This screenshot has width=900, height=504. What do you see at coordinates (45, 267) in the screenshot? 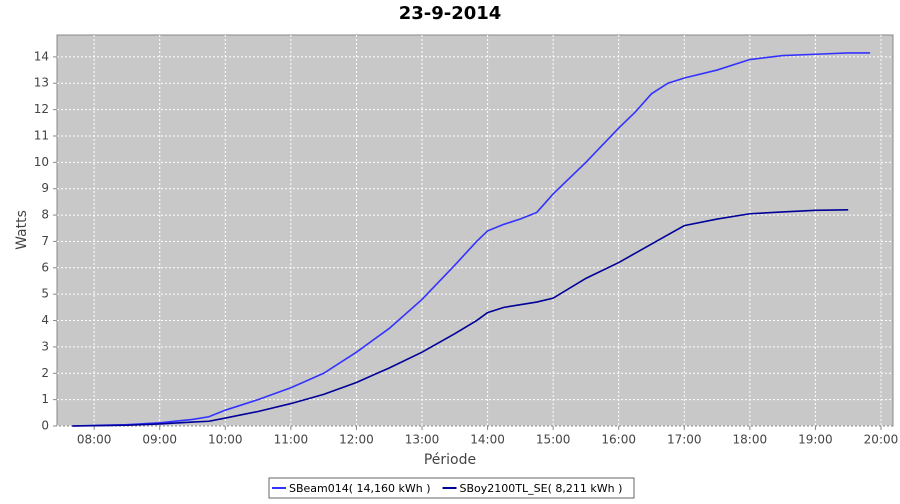
I see `y-tick-label: 6` at bounding box center [45, 267].